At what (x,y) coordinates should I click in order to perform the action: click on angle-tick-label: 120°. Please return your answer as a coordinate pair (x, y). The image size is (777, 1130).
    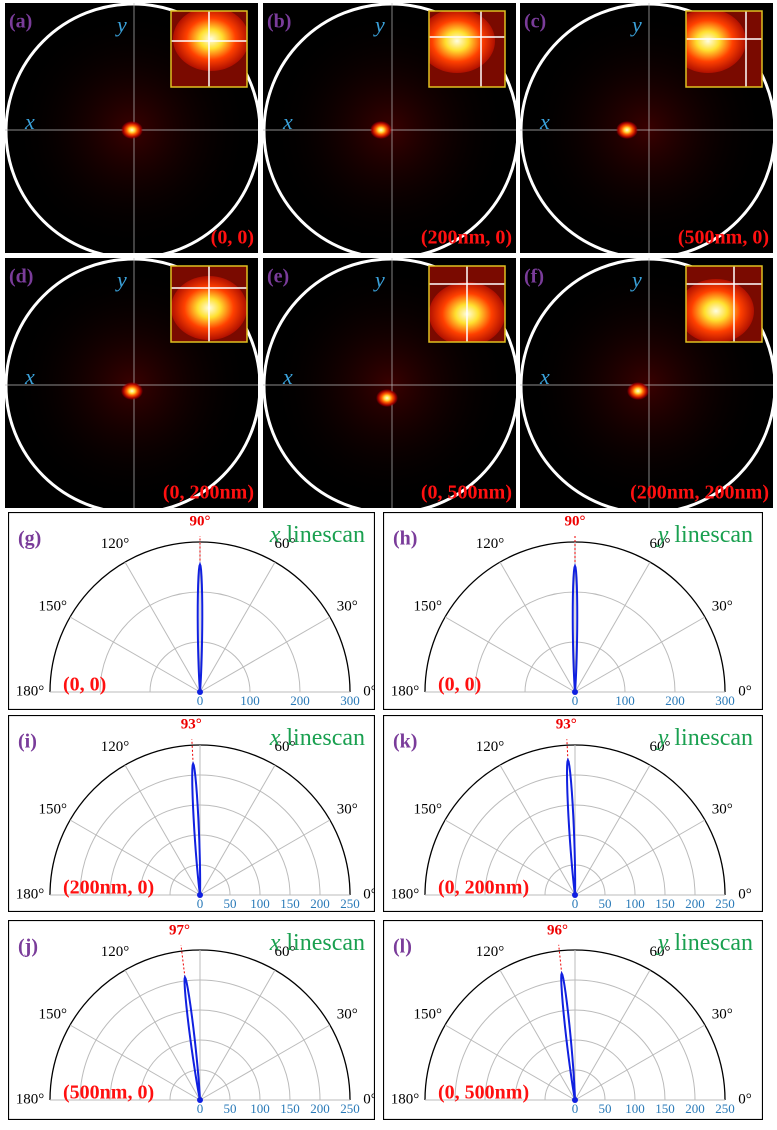
    Looking at the image, I should click on (115, 747).